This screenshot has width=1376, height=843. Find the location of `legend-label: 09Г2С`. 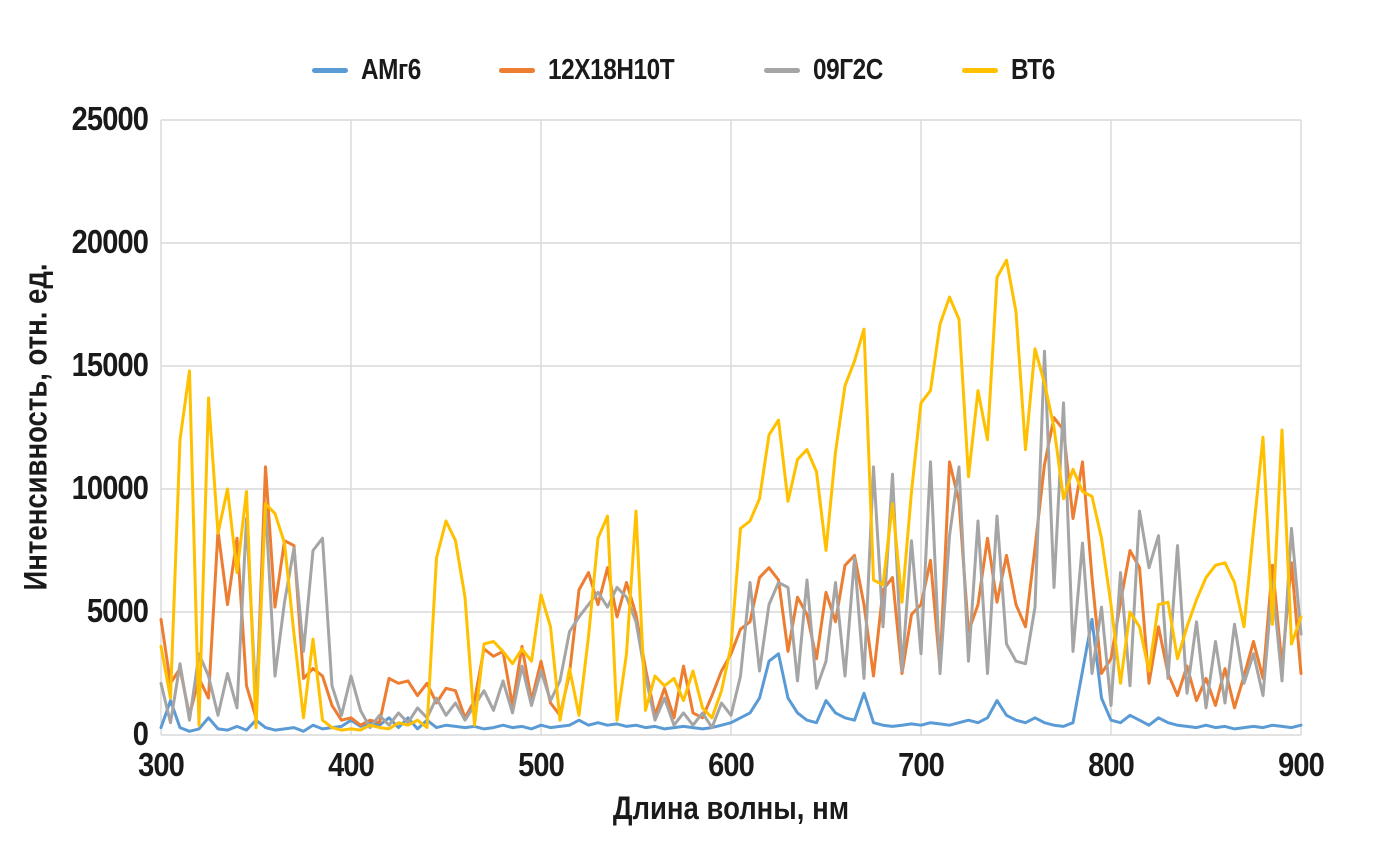

legend-label: 09Г2С is located at coordinates (848, 70).